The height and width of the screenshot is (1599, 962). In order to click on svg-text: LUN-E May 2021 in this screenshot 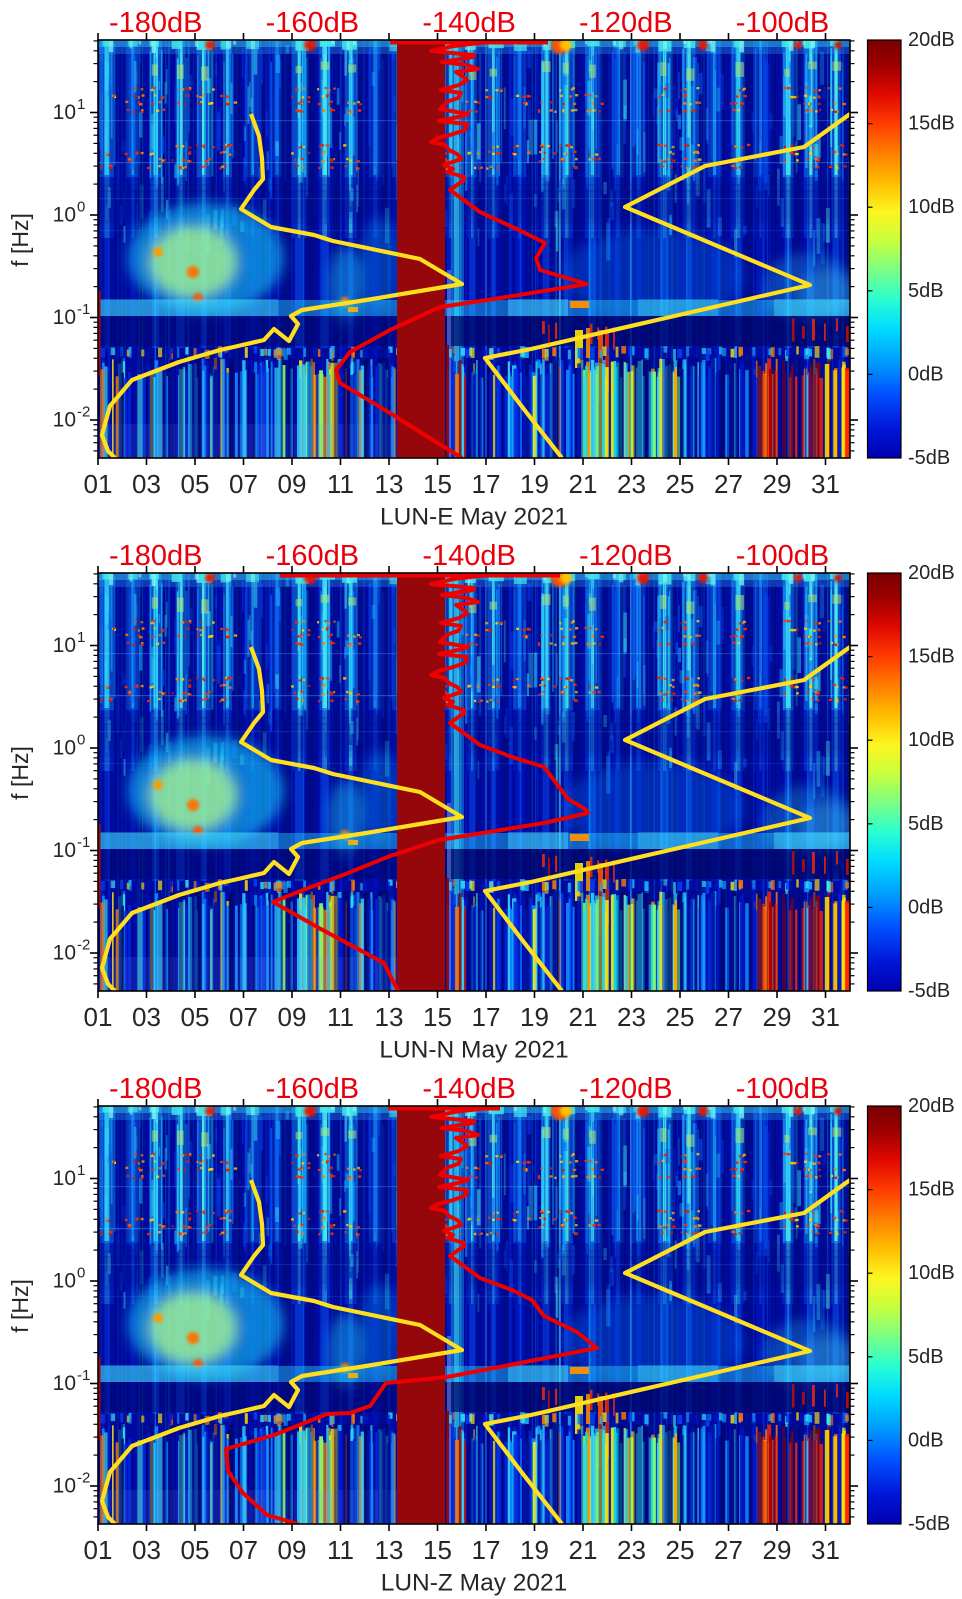, I will do `click(474, 517)`.